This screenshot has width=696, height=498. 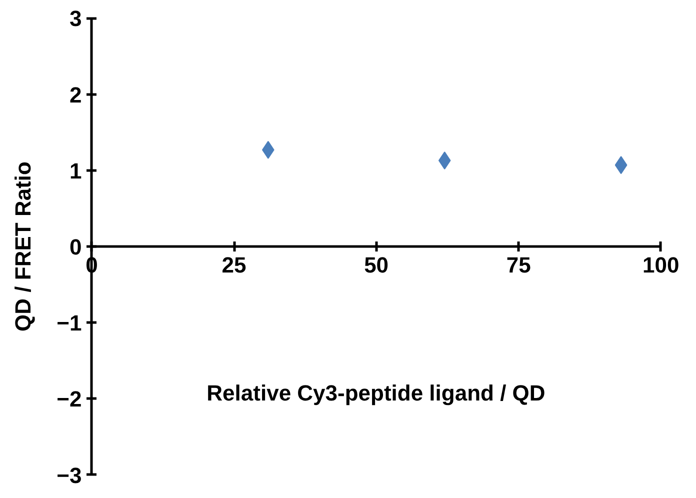 I want to click on y-axis-title: QD / FRET Ratio, so click(x=23, y=247).